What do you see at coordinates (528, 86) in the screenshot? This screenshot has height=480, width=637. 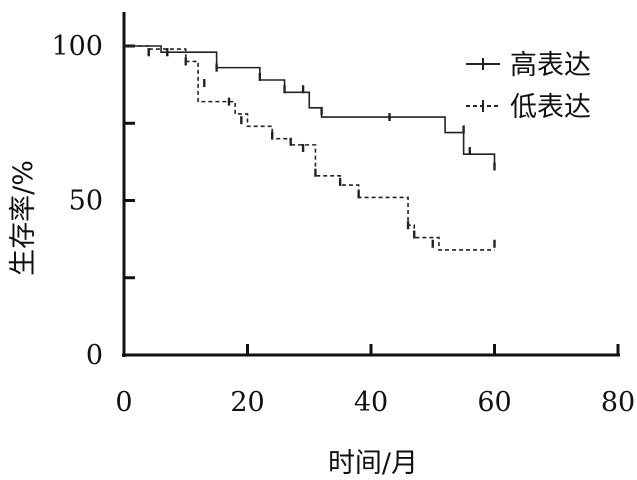 I see `legend: 高表达 低表达` at bounding box center [528, 86].